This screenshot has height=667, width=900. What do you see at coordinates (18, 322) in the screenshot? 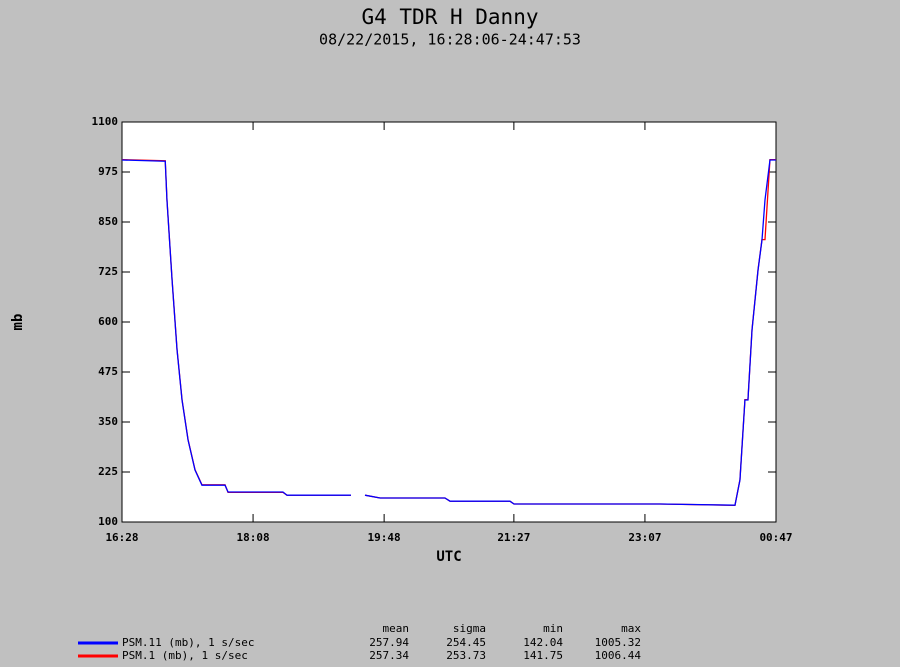
I see `y-axis-label: mb` at bounding box center [18, 322].